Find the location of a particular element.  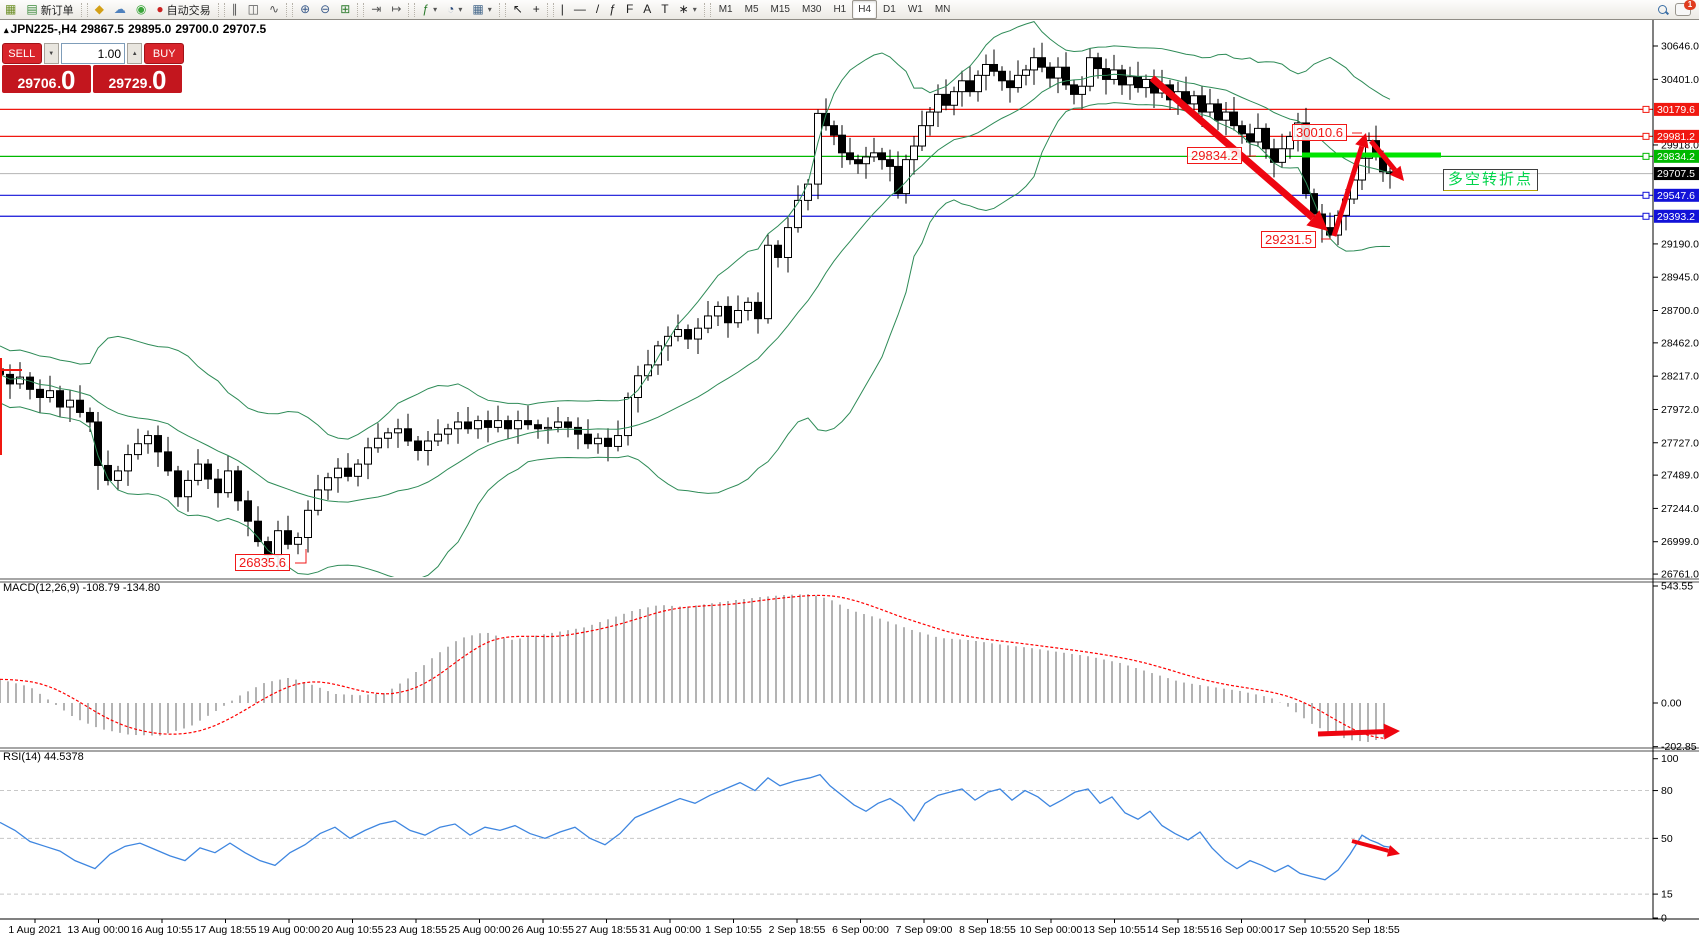

rsi-pane is located at coordinates (826, 834).